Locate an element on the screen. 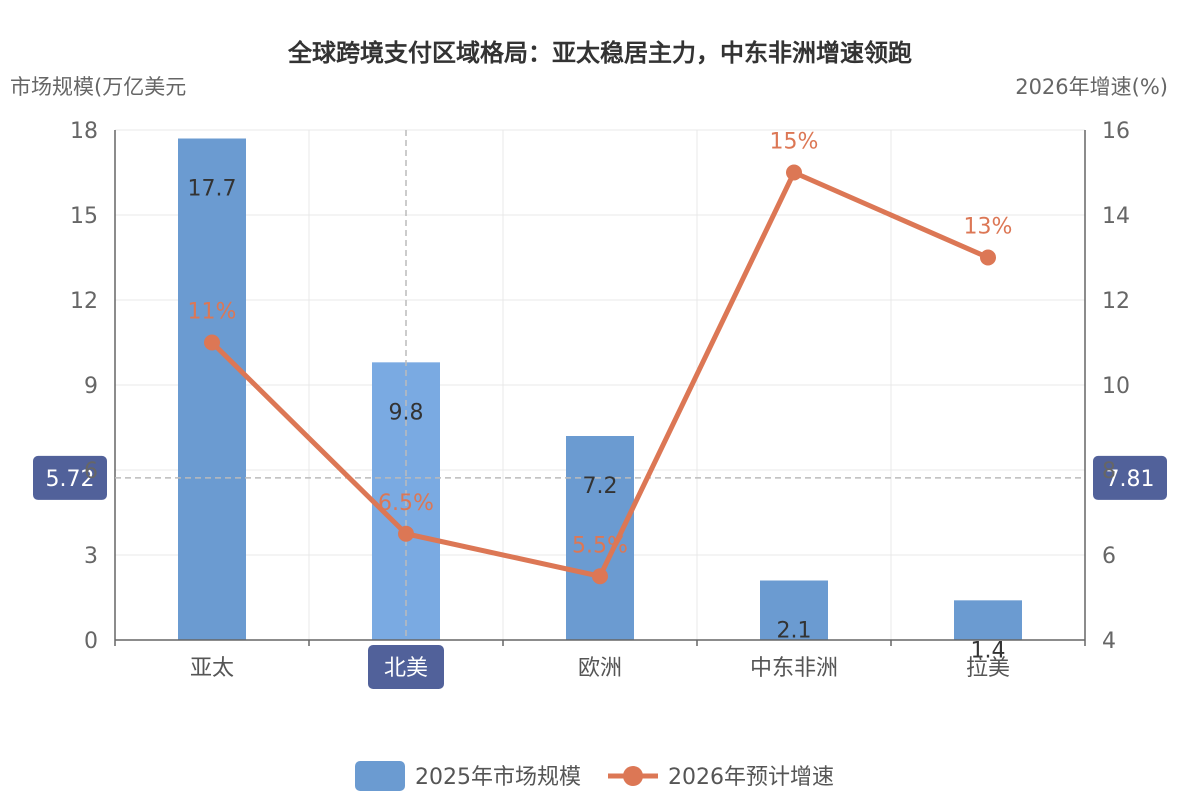  legend-line-label: 2026年预计增速 is located at coordinates (751, 777).